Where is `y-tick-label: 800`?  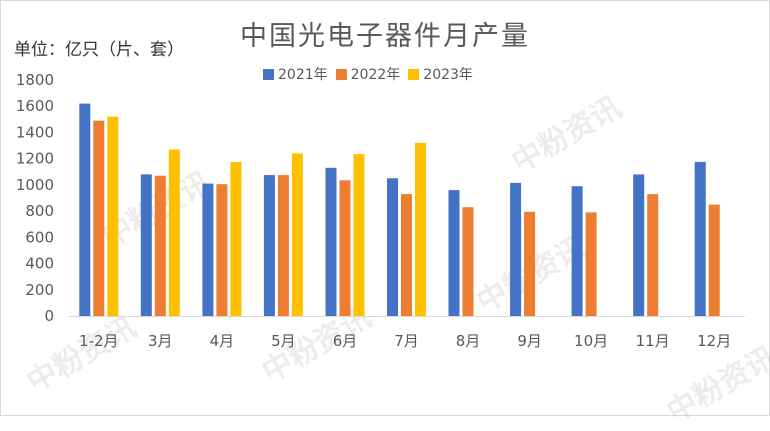
y-tick-label: 800 is located at coordinates (39, 211).